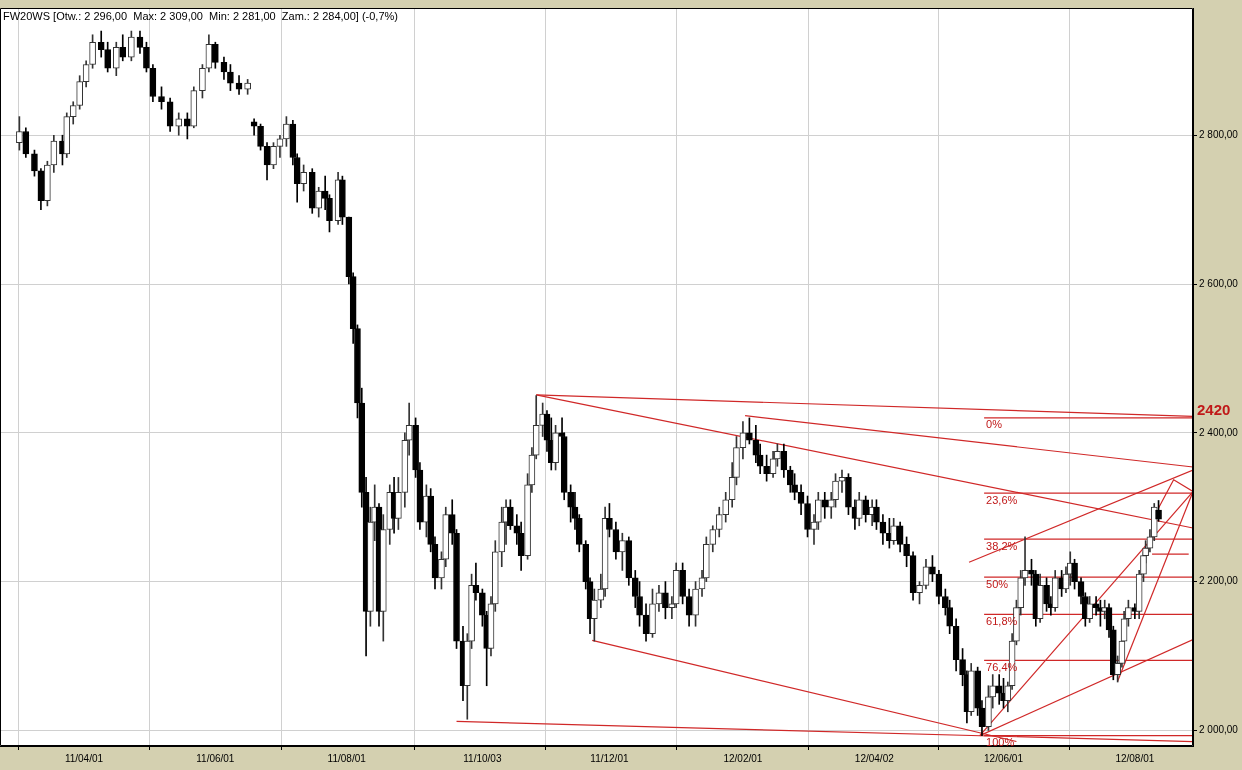  Describe the element at coordinates (482, 758) in the screenshot. I see `x-tick-label: 11/10/03` at that location.